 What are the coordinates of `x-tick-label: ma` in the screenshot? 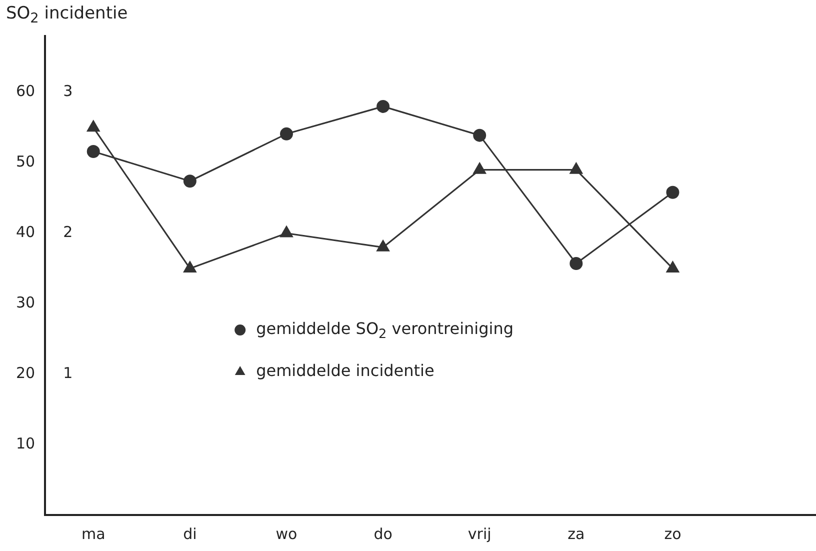 It's located at (93, 533).